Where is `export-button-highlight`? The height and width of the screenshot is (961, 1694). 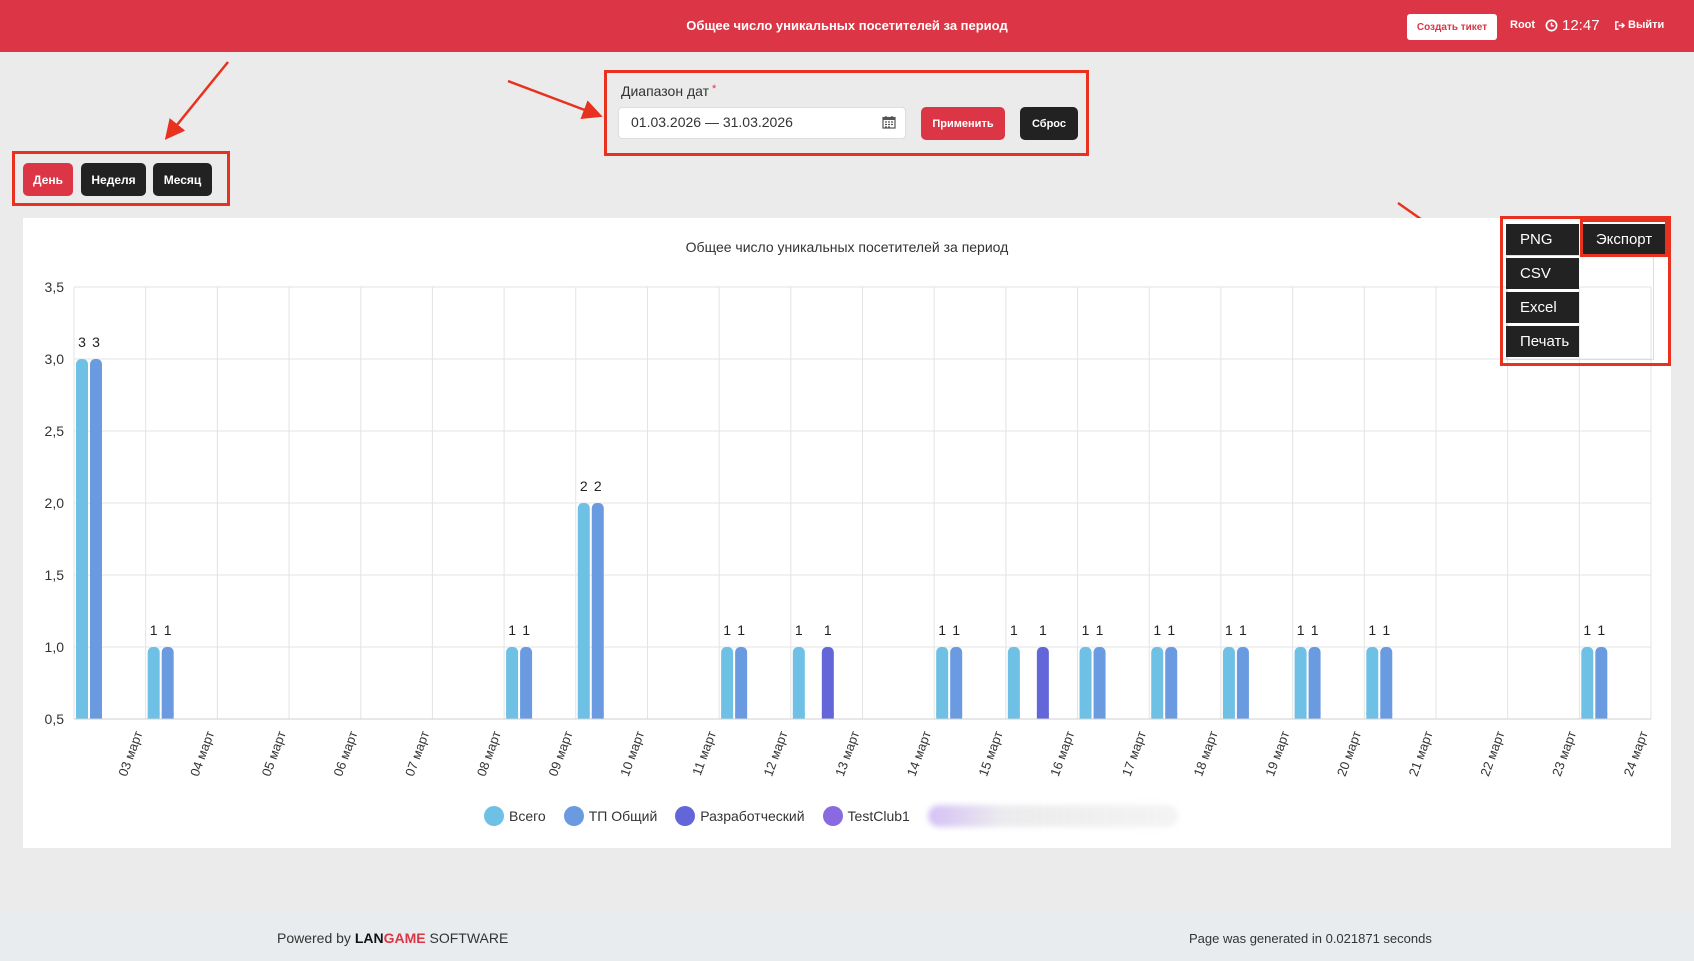
export-button-highlight is located at coordinates (1624, 238).